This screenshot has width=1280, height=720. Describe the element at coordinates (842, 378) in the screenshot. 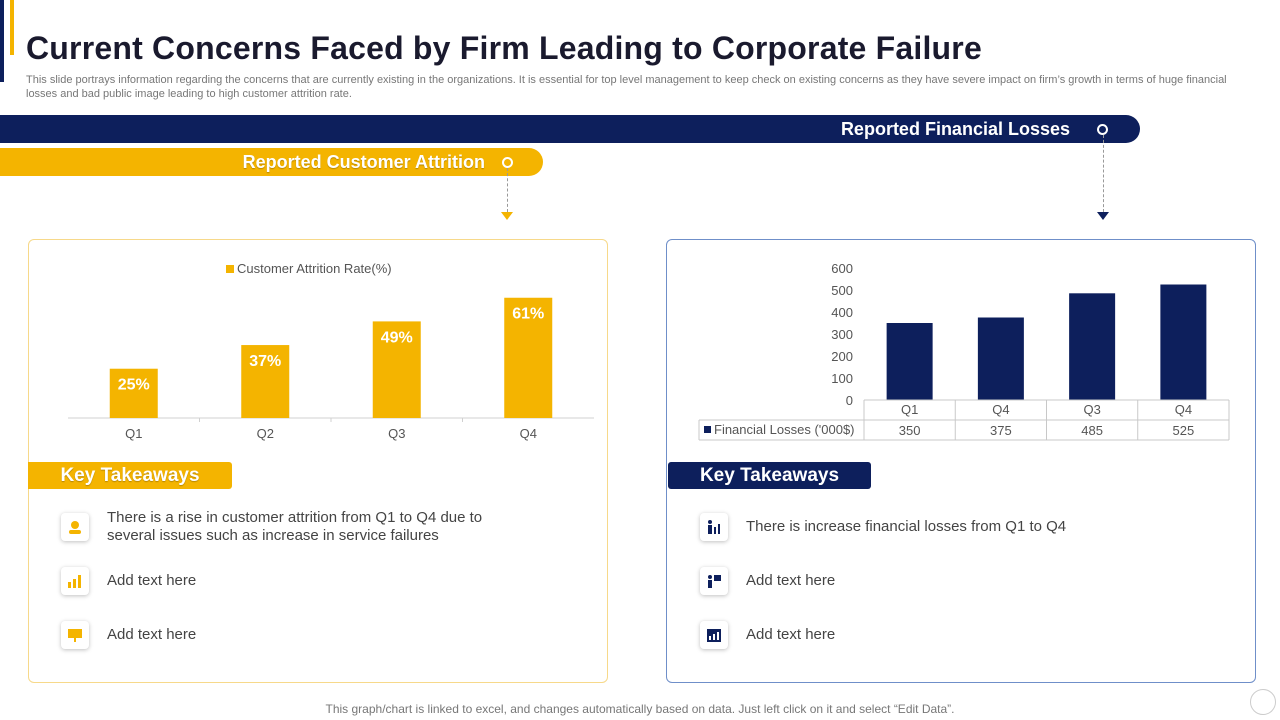

I see `y-tick-label: 100` at that location.